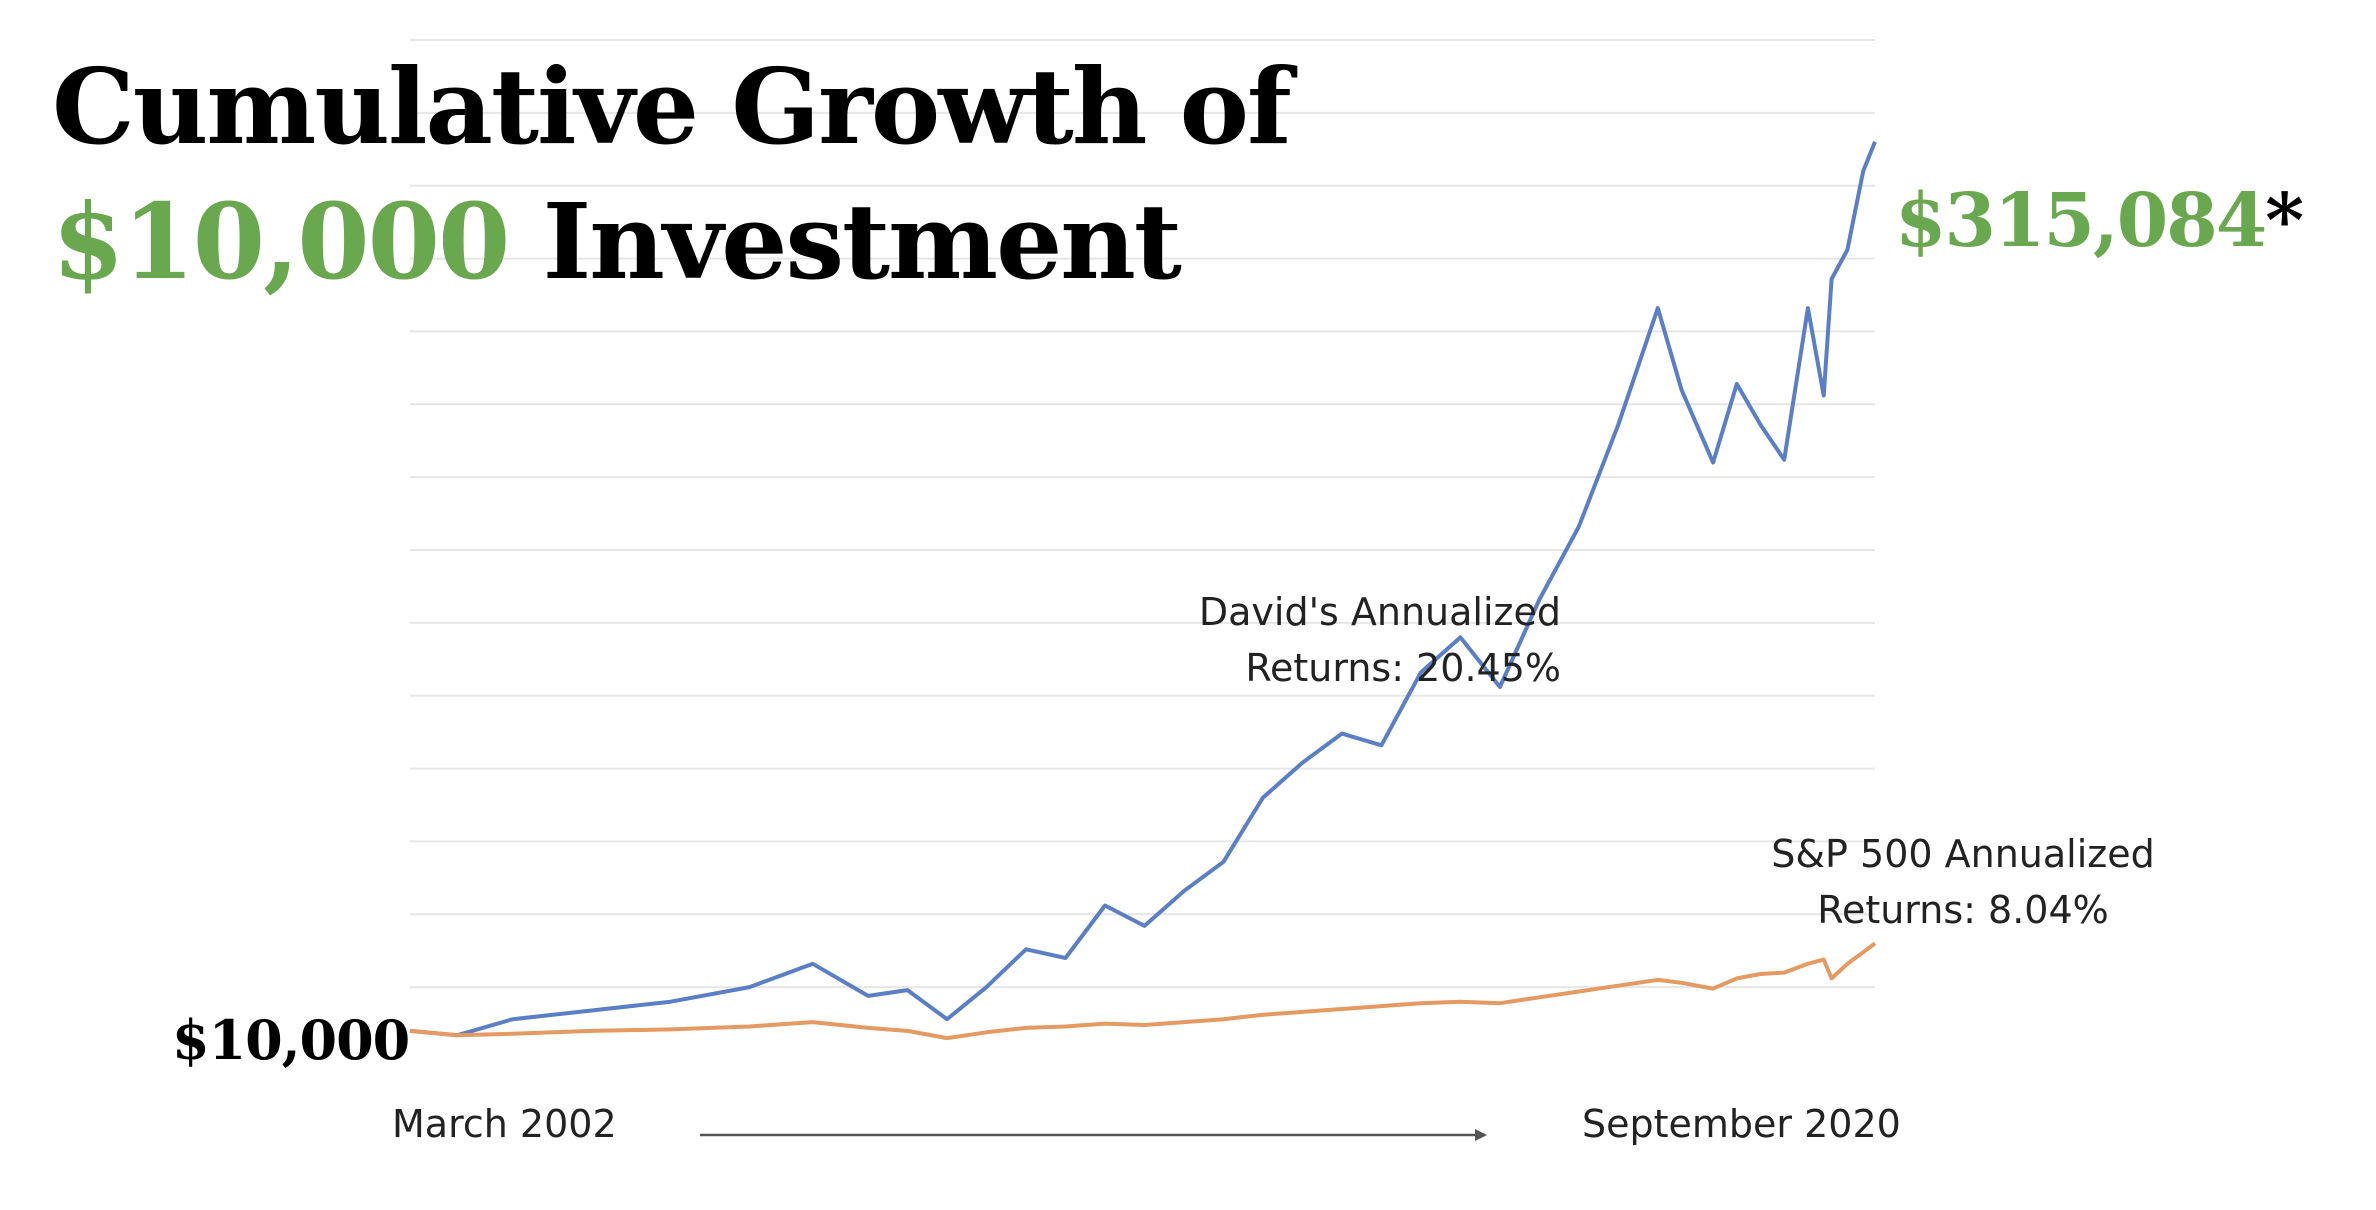  Describe the element at coordinates (2081, 221) in the screenshot. I see `end-value-amount: $315,084` at that location.